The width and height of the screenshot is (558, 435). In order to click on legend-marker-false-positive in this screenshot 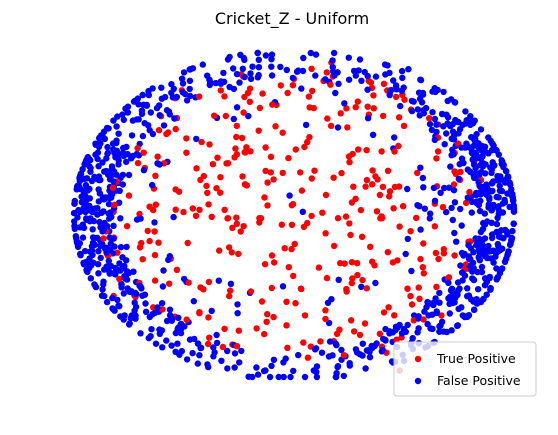, I will do `click(418, 381)`.